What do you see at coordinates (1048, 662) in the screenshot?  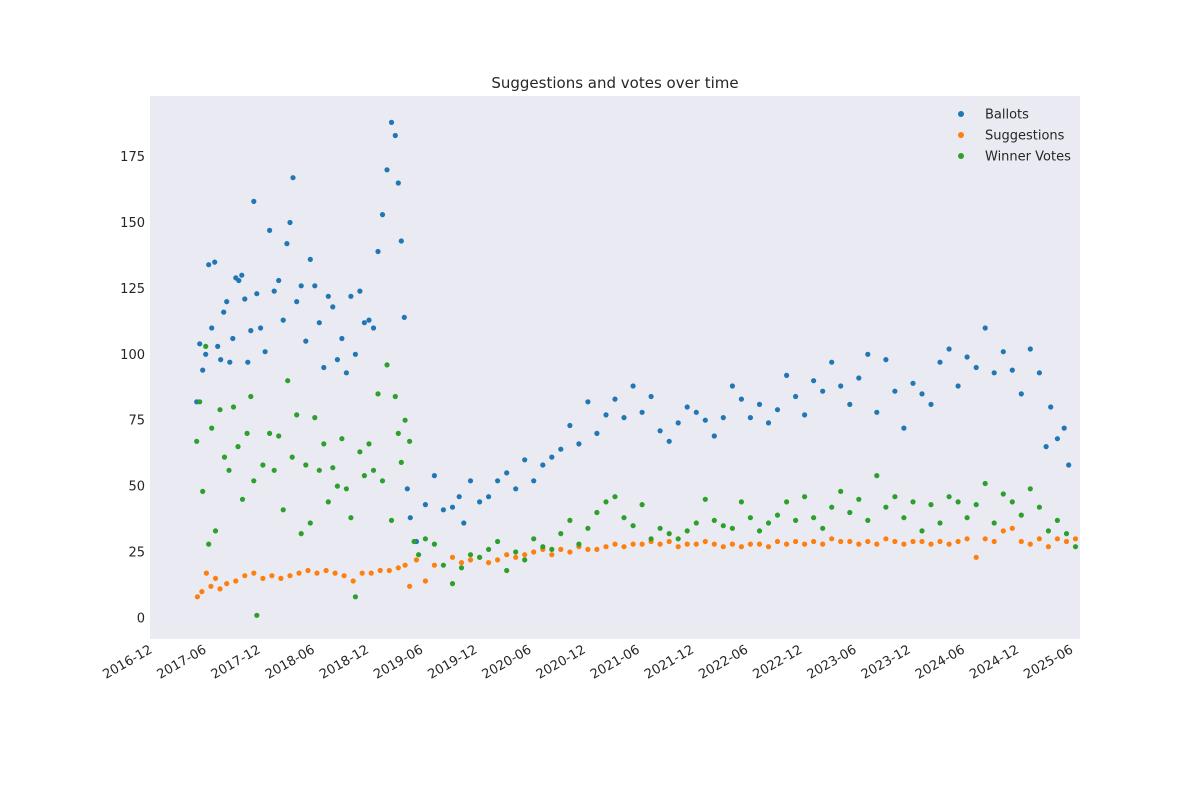 I see `x-tick-label: 2025-06` at bounding box center [1048, 662].